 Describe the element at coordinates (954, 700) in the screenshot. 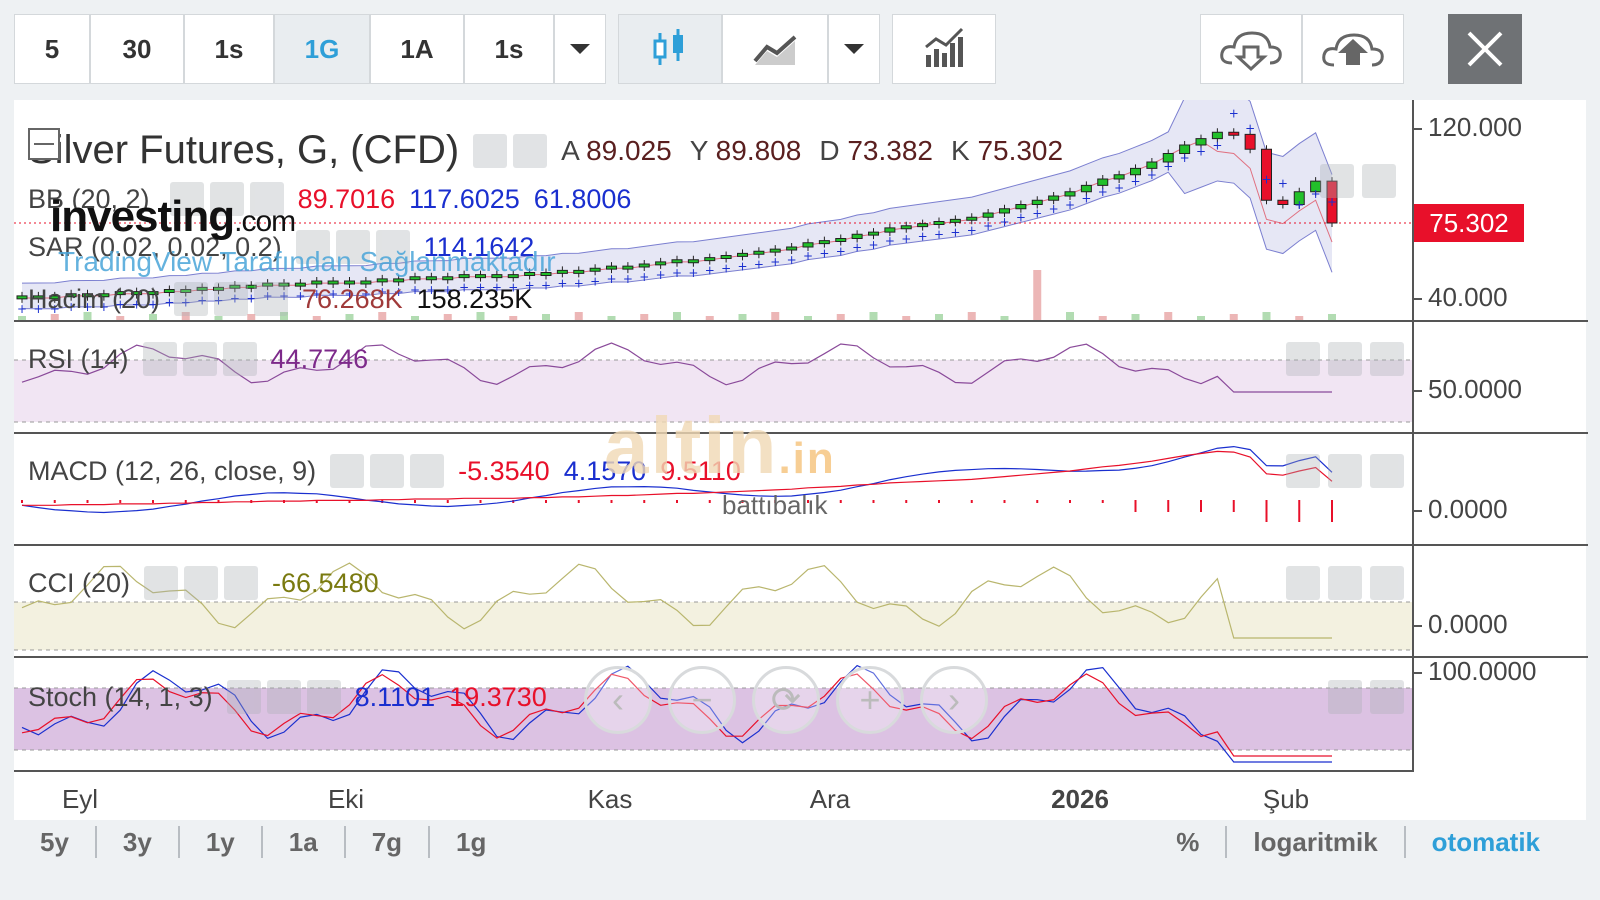

I see `scroll-right-button: ›` at that location.